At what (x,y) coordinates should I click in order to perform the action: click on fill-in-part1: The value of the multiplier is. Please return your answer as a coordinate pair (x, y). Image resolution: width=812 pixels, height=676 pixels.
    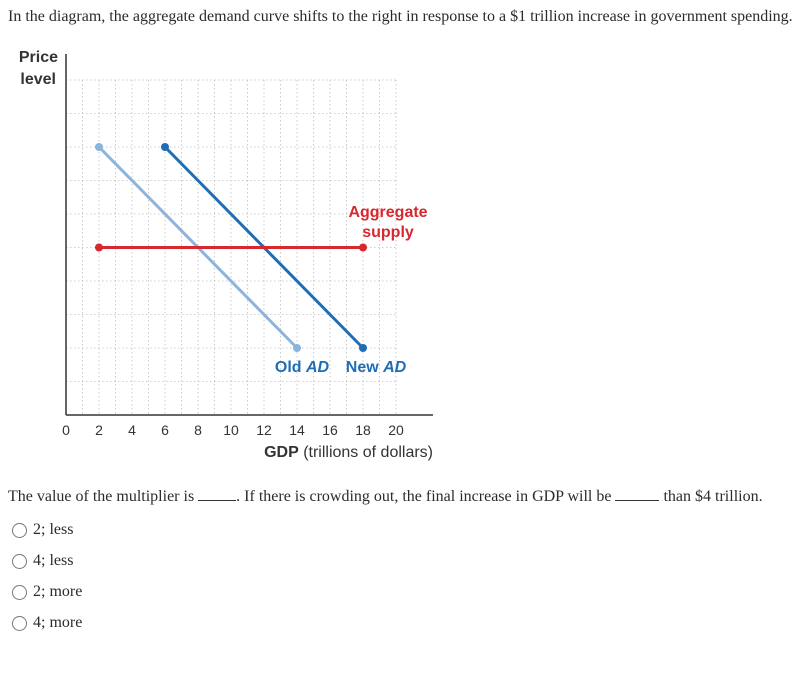
    Looking at the image, I should click on (101, 496).